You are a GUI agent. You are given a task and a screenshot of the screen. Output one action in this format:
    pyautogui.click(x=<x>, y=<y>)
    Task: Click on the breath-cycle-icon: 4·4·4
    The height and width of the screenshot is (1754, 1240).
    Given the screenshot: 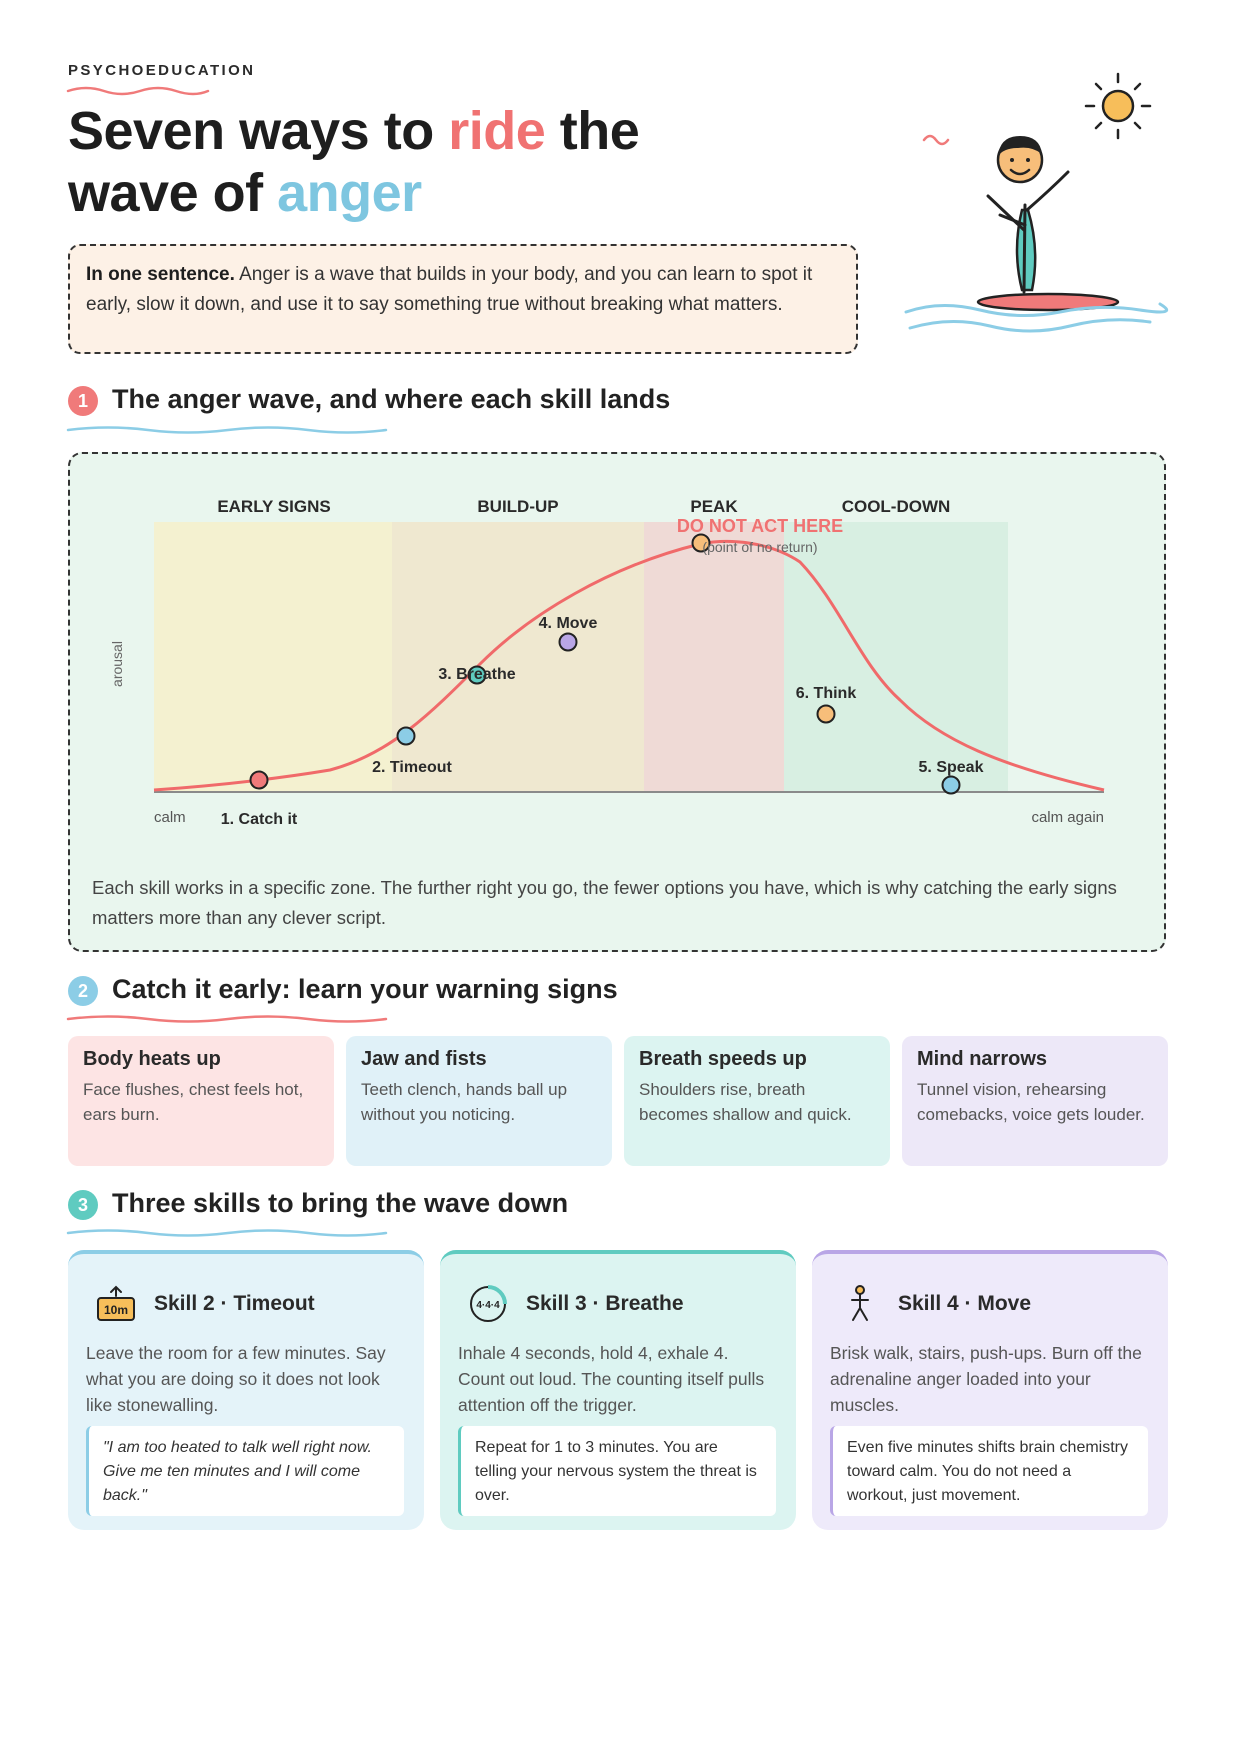 What is the action you would take?
    pyautogui.click(x=488, y=1304)
    